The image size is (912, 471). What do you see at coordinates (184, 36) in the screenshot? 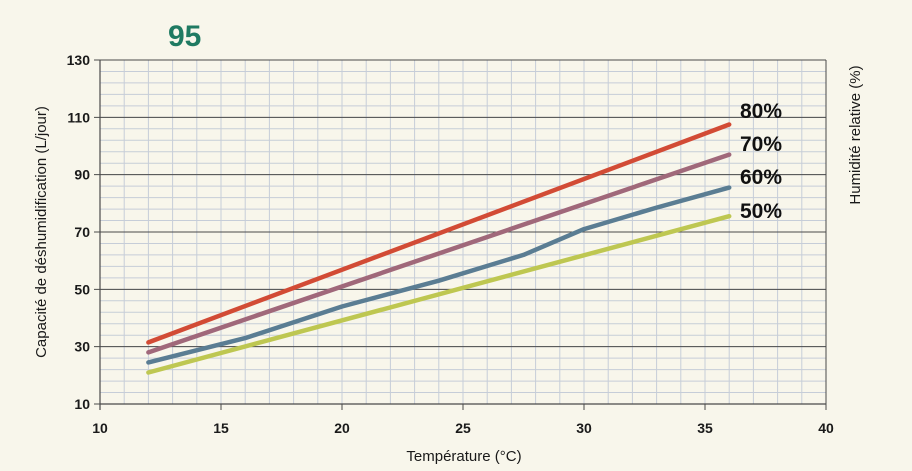
I see `chart-title: 95` at bounding box center [184, 36].